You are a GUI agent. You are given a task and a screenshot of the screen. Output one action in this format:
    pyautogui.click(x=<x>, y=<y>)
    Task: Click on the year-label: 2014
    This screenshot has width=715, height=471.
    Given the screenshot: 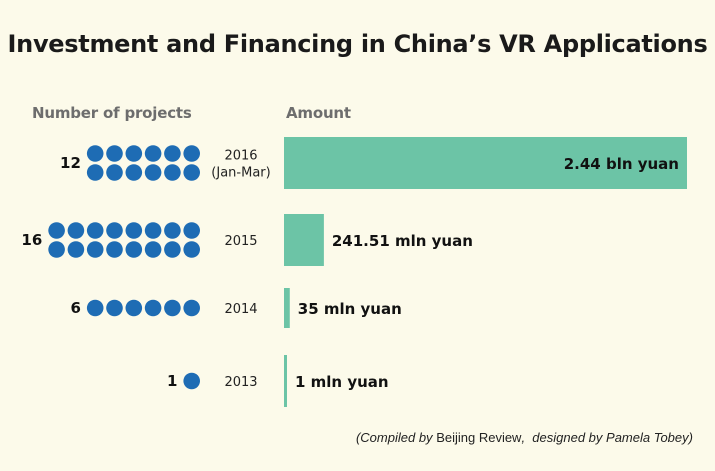 What is the action you would take?
    pyautogui.click(x=240, y=309)
    